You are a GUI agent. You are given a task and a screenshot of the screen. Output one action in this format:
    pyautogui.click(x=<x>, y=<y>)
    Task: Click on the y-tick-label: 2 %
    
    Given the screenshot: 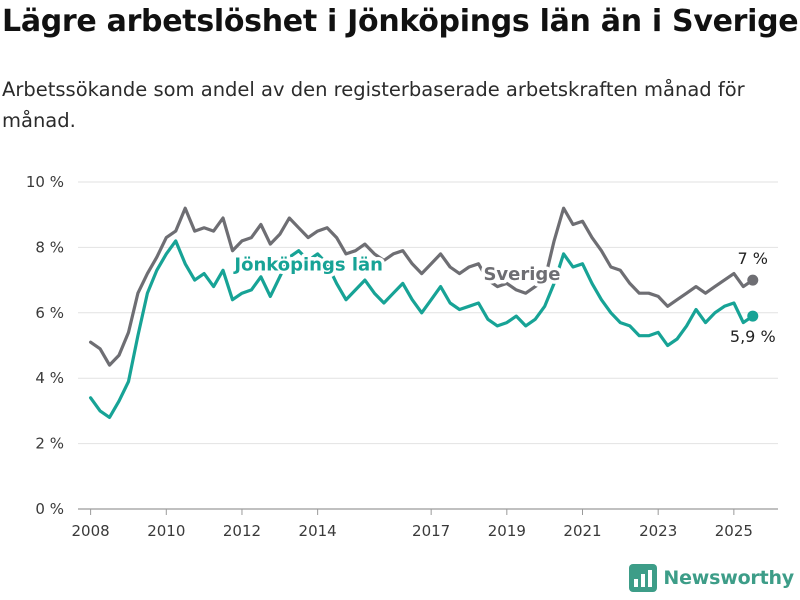 What is the action you would take?
    pyautogui.click(x=49, y=444)
    